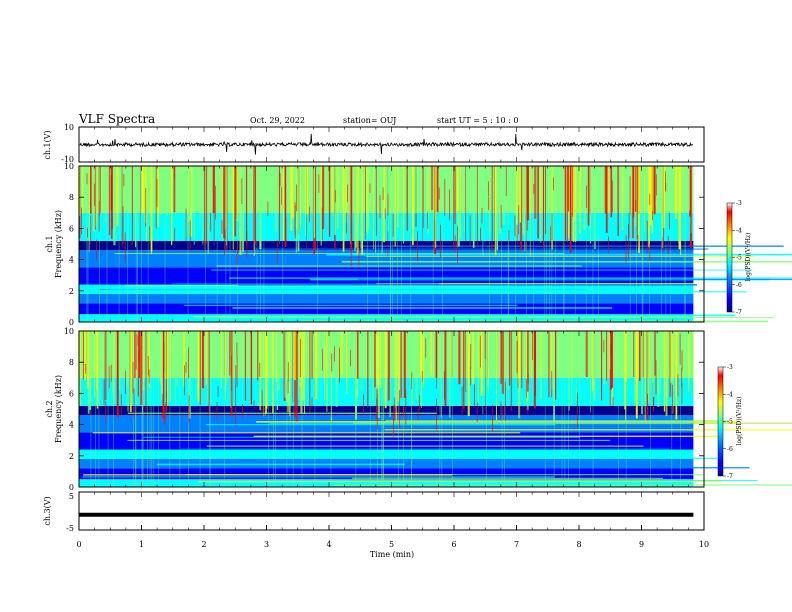 This screenshot has height=612, width=792. What do you see at coordinates (277, 120) in the screenshot?
I see `header-date: Oct. 29, 2022` at bounding box center [277, 120].